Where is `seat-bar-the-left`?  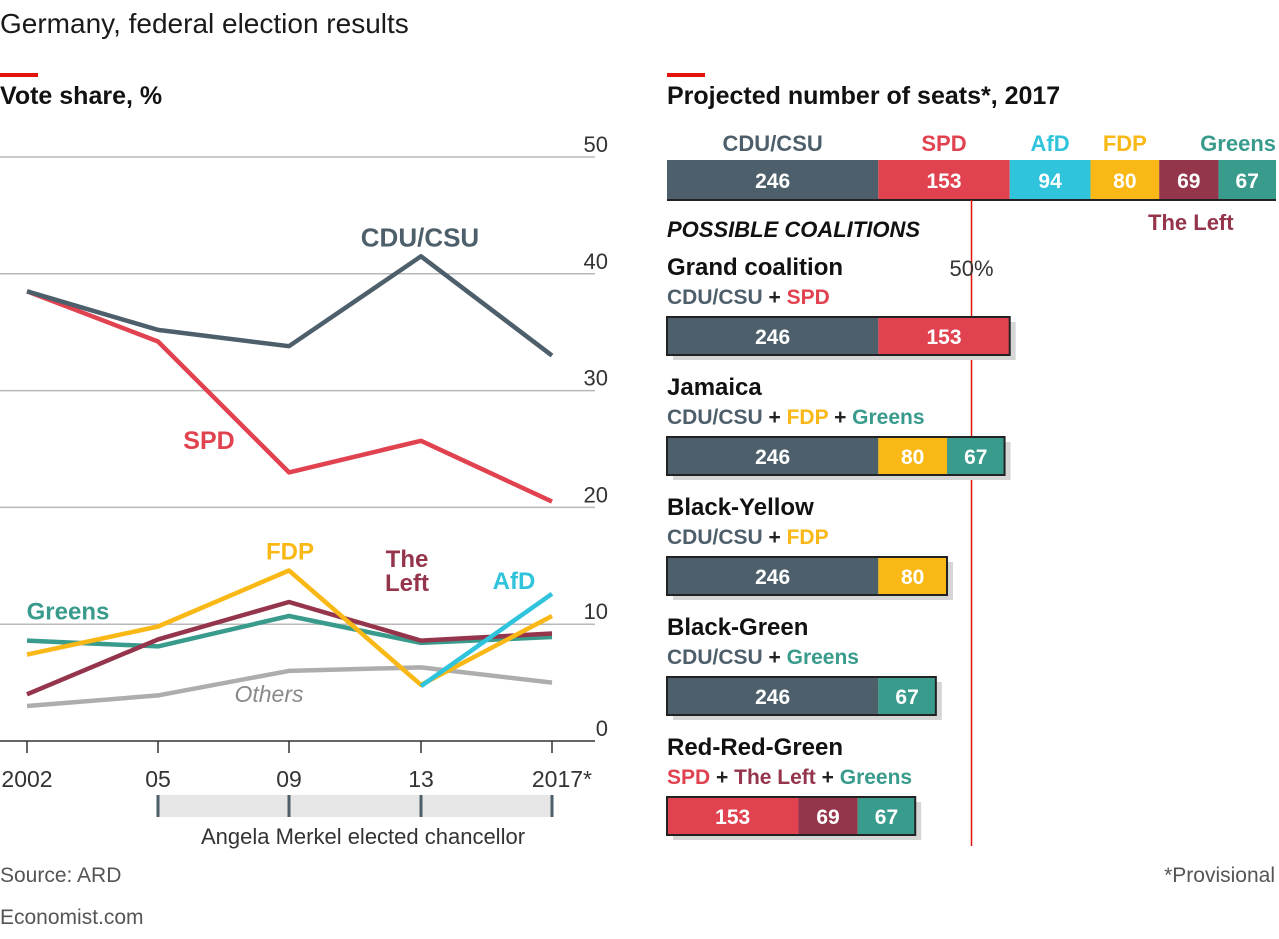
seat-bar-the-left is located at coordinates (1189, 180).